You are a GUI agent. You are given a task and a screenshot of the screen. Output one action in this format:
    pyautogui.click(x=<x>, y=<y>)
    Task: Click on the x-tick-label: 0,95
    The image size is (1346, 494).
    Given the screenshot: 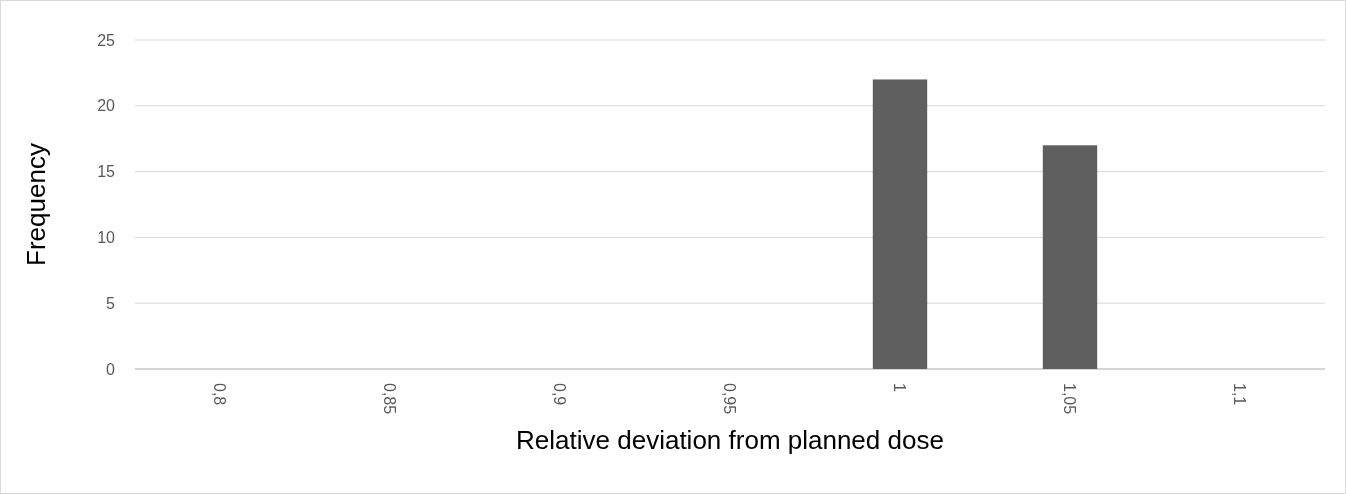 What is the action you would take?
    pyautogui.click(x=730, y=399)
    